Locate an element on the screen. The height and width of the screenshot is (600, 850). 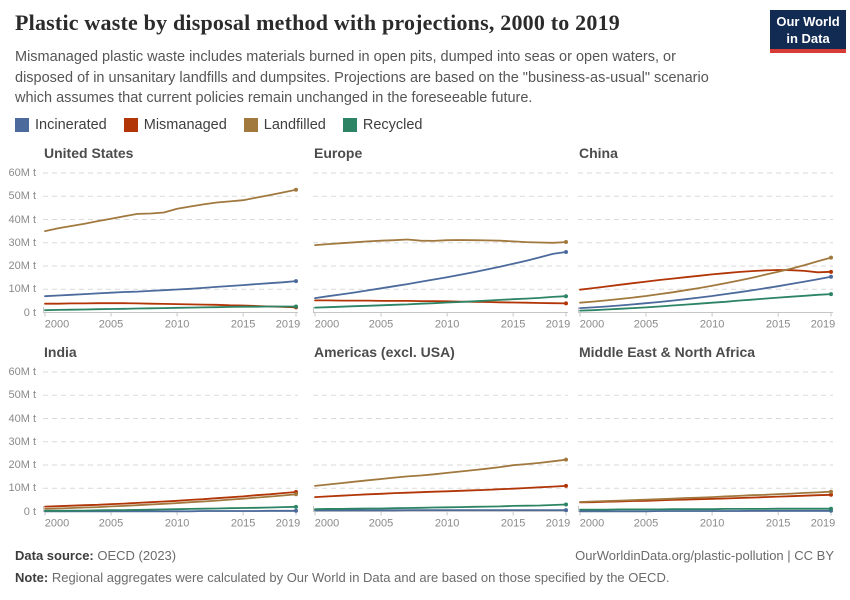
panel-title-americas-excl-usa: Americas (excl. USA) is located at coordinates (384, 352).